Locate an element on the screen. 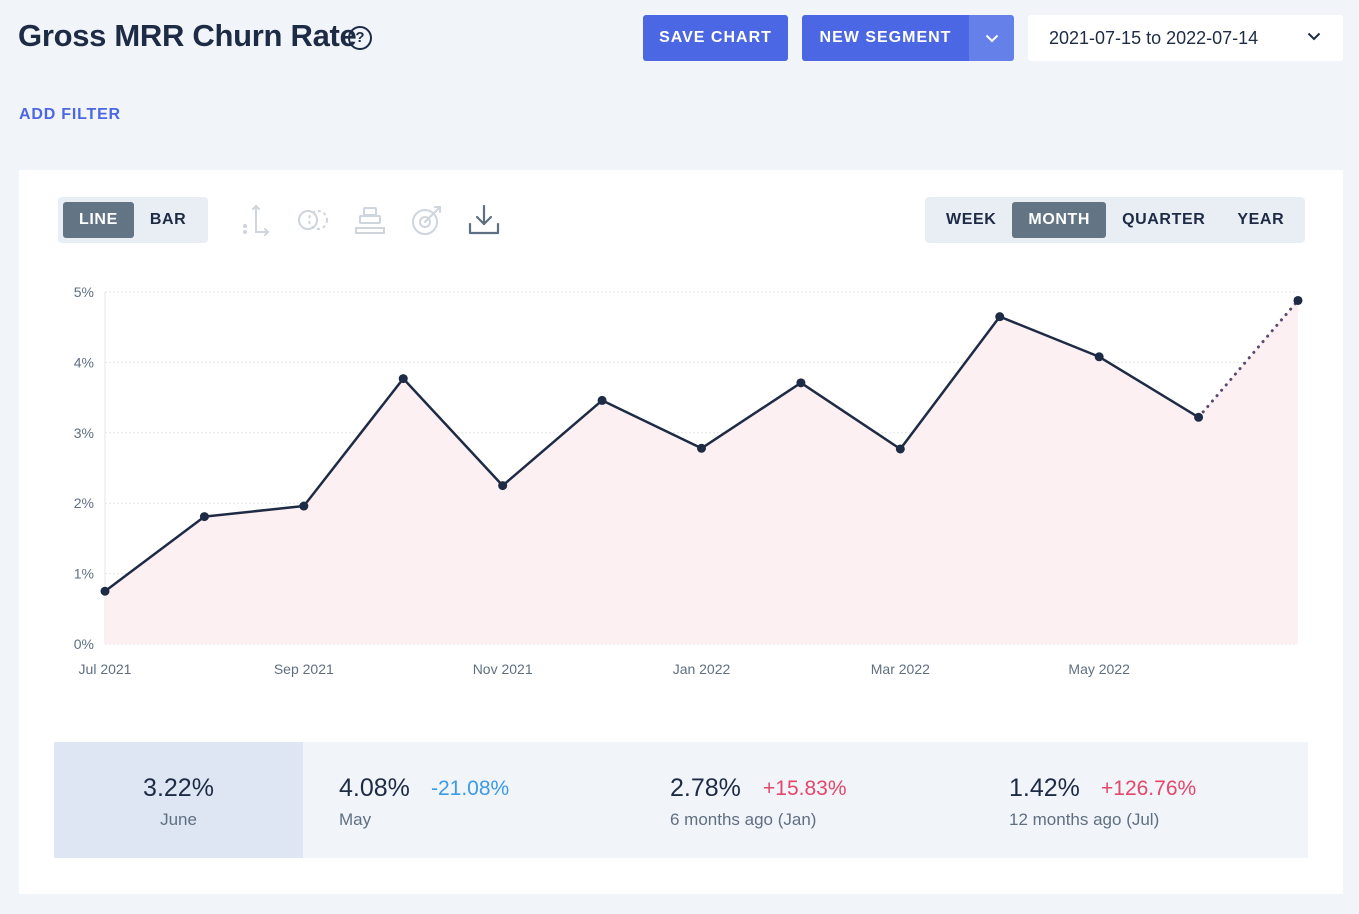  x-tick-label: Jul 2021 is located at coordinates (105, 669).